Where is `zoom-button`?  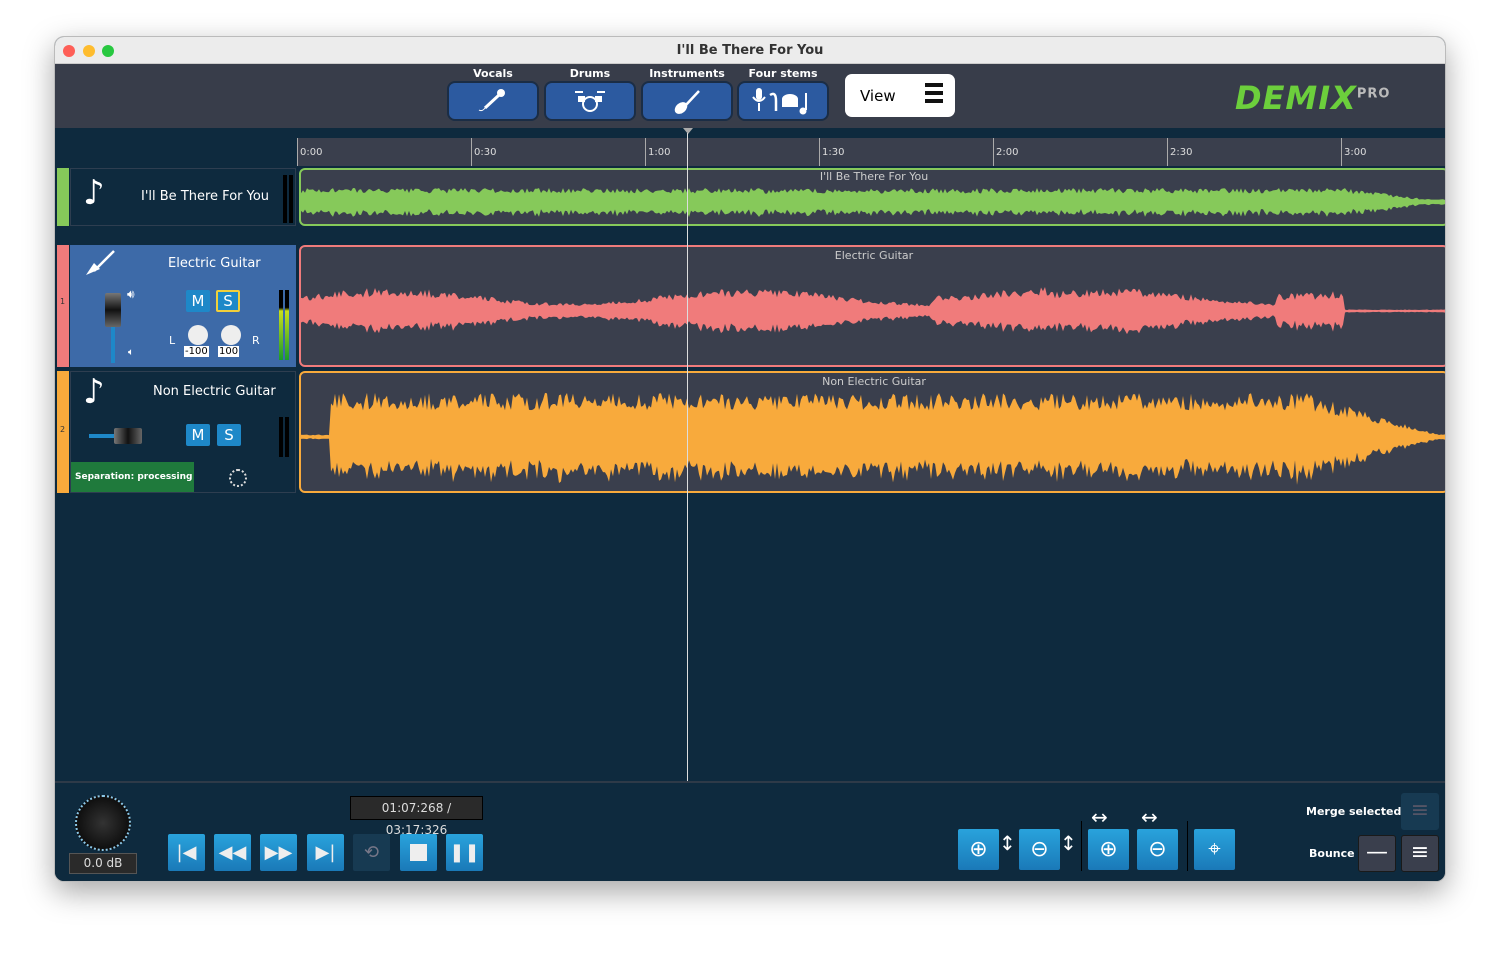
zoom-button is located at coordinates (108, 51).